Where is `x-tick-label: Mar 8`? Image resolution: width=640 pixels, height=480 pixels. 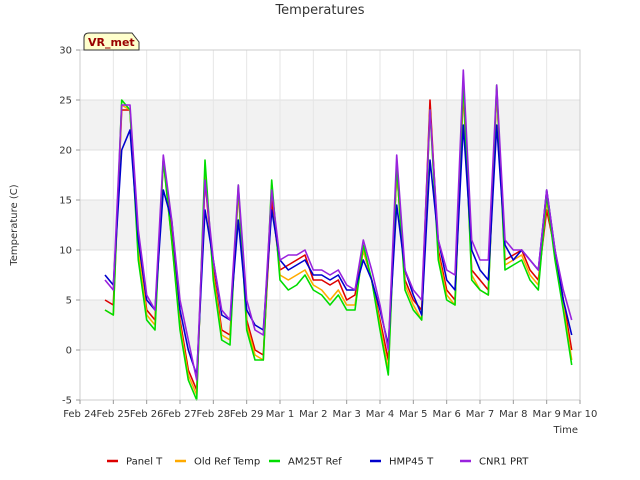 x-tick-label: Mar 8 is located at coordinates (513, 414).